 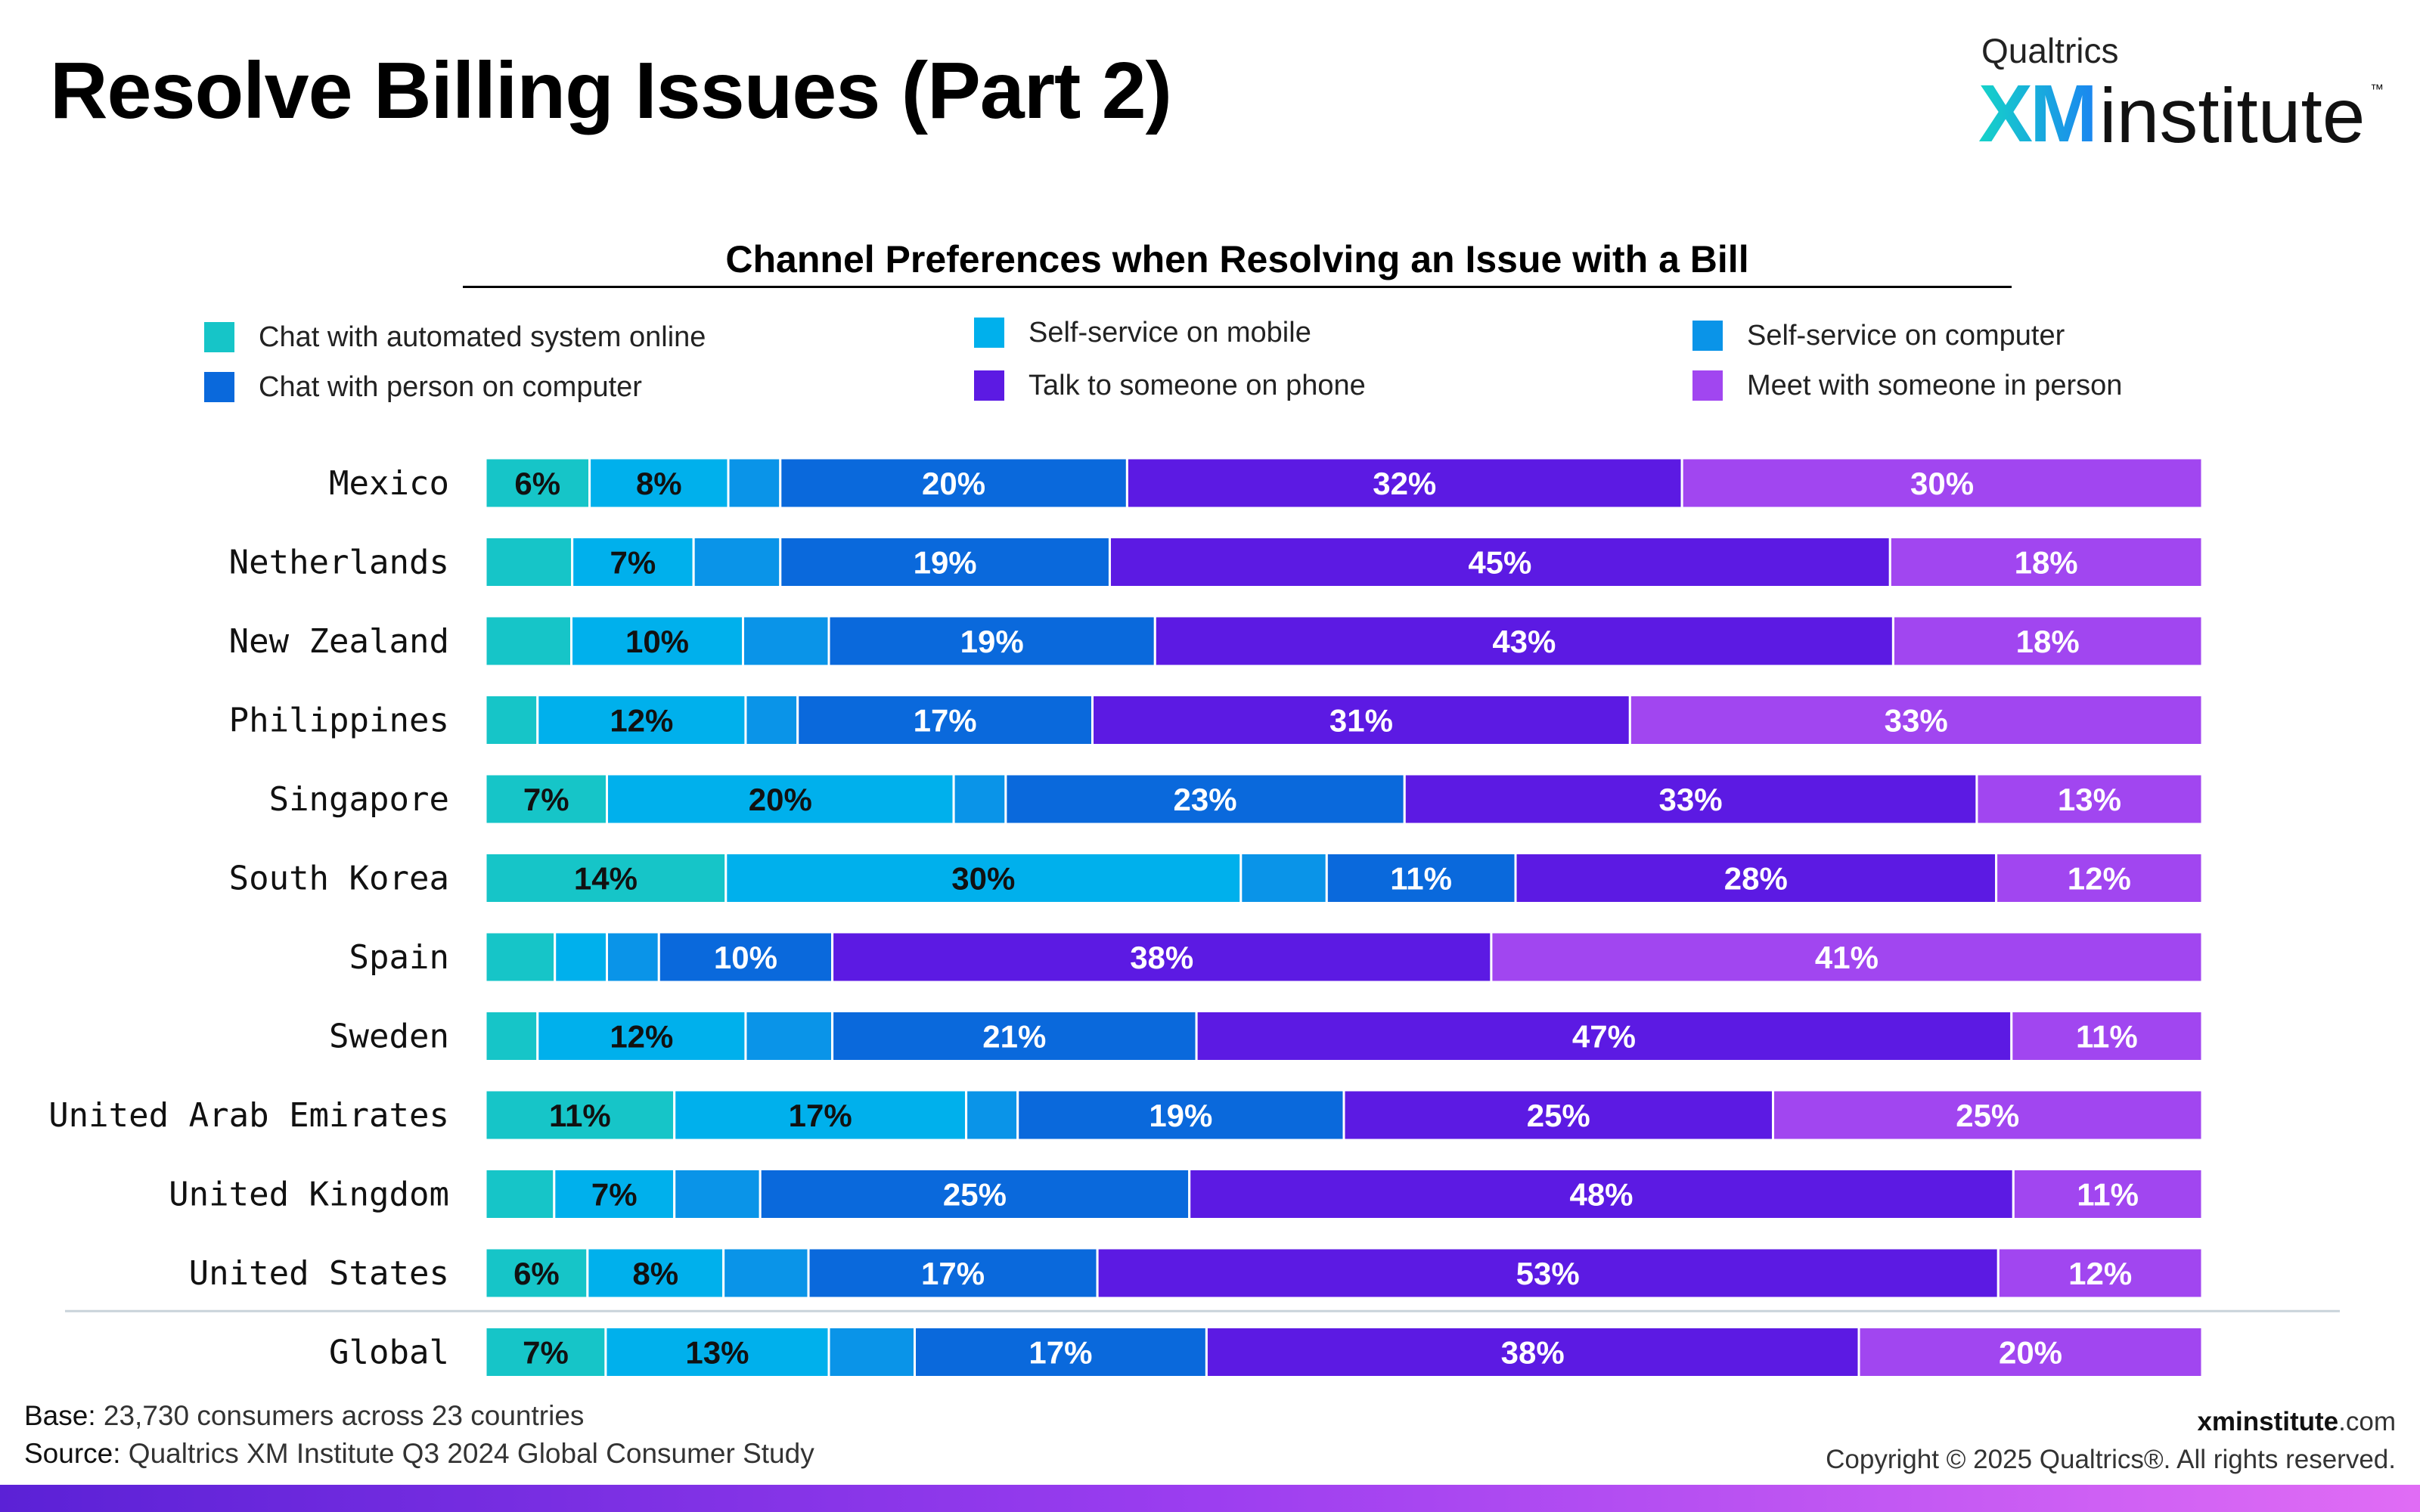 What do you see at coordinates (754, 484) in the screenshot?
I see `bar-segment-mexico-self-service-on-computer` at bounding box center [754, 484].